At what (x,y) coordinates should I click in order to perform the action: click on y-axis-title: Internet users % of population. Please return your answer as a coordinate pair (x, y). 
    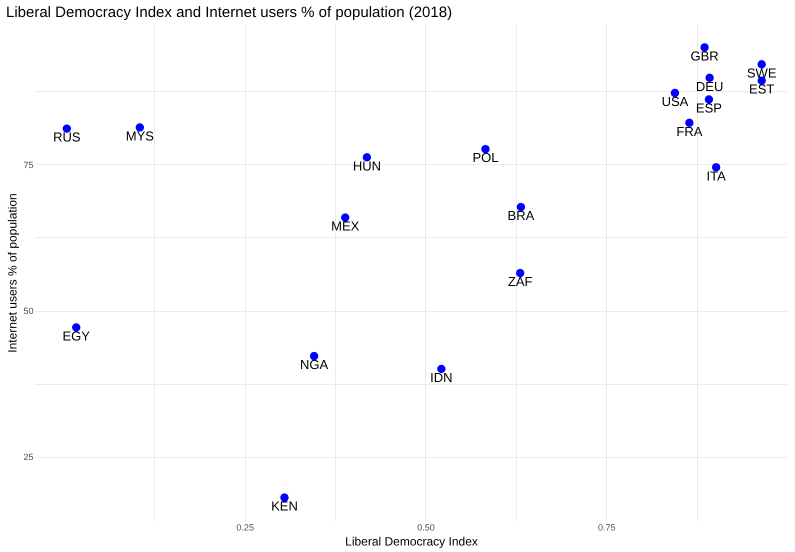
    Looking at the image, I should click on (12, 273).